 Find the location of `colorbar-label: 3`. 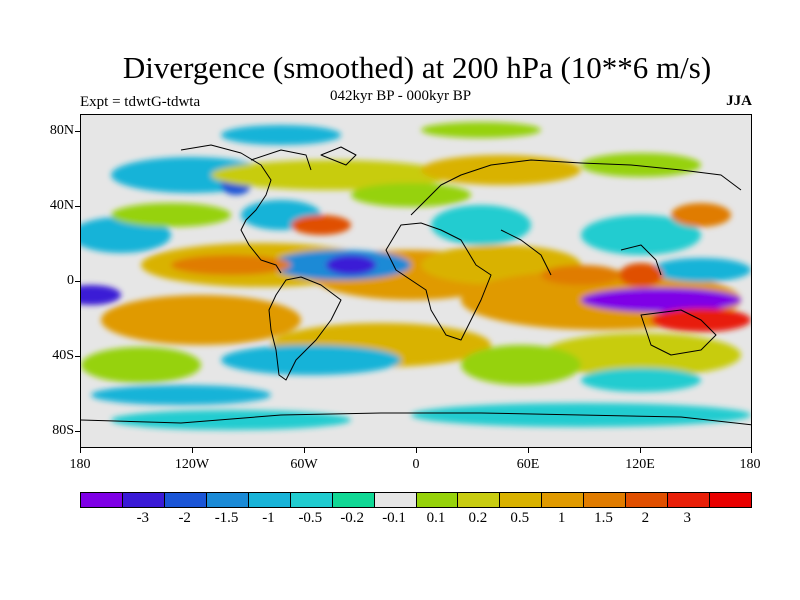

colorbar-label: 3 is located at coordinates (687, 518).